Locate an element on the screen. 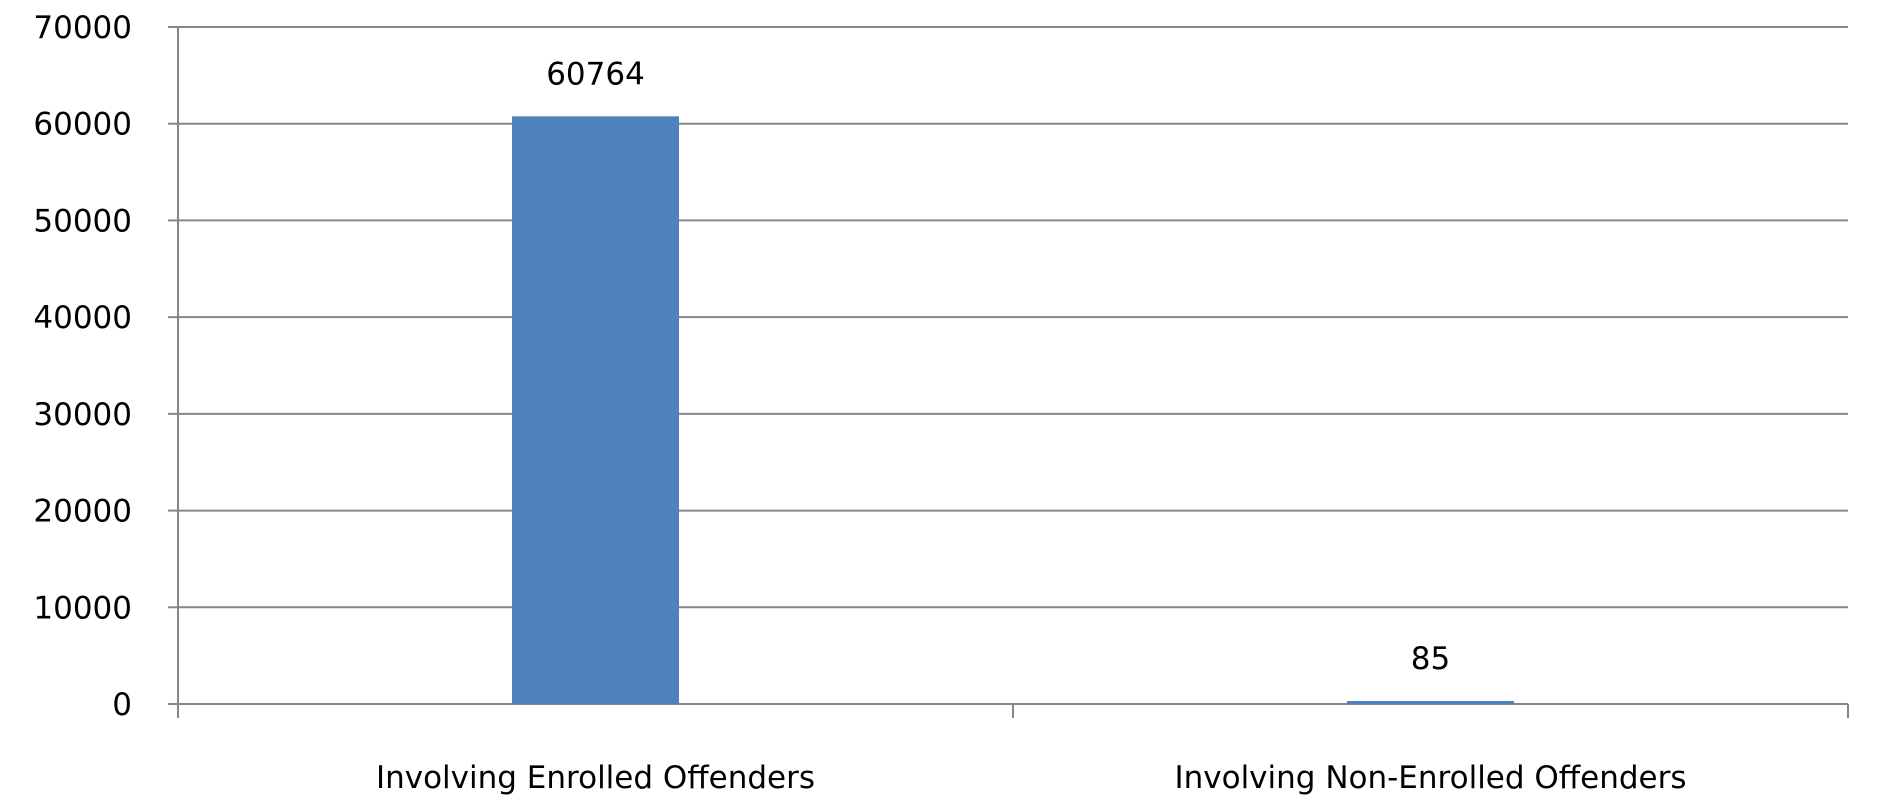  y-tick-label: 40000 is located at coordinates (82, 318).